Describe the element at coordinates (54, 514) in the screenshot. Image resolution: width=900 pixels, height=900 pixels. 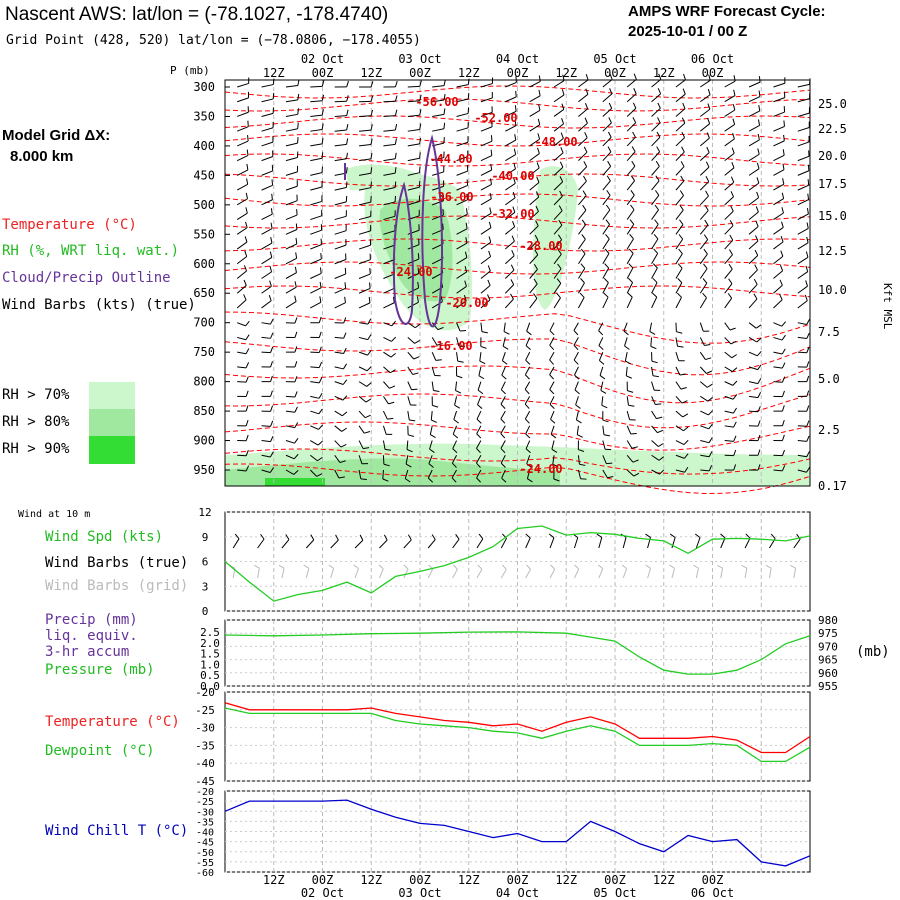
I see `legend-wind-10m: Wind at 10 m` at that location.